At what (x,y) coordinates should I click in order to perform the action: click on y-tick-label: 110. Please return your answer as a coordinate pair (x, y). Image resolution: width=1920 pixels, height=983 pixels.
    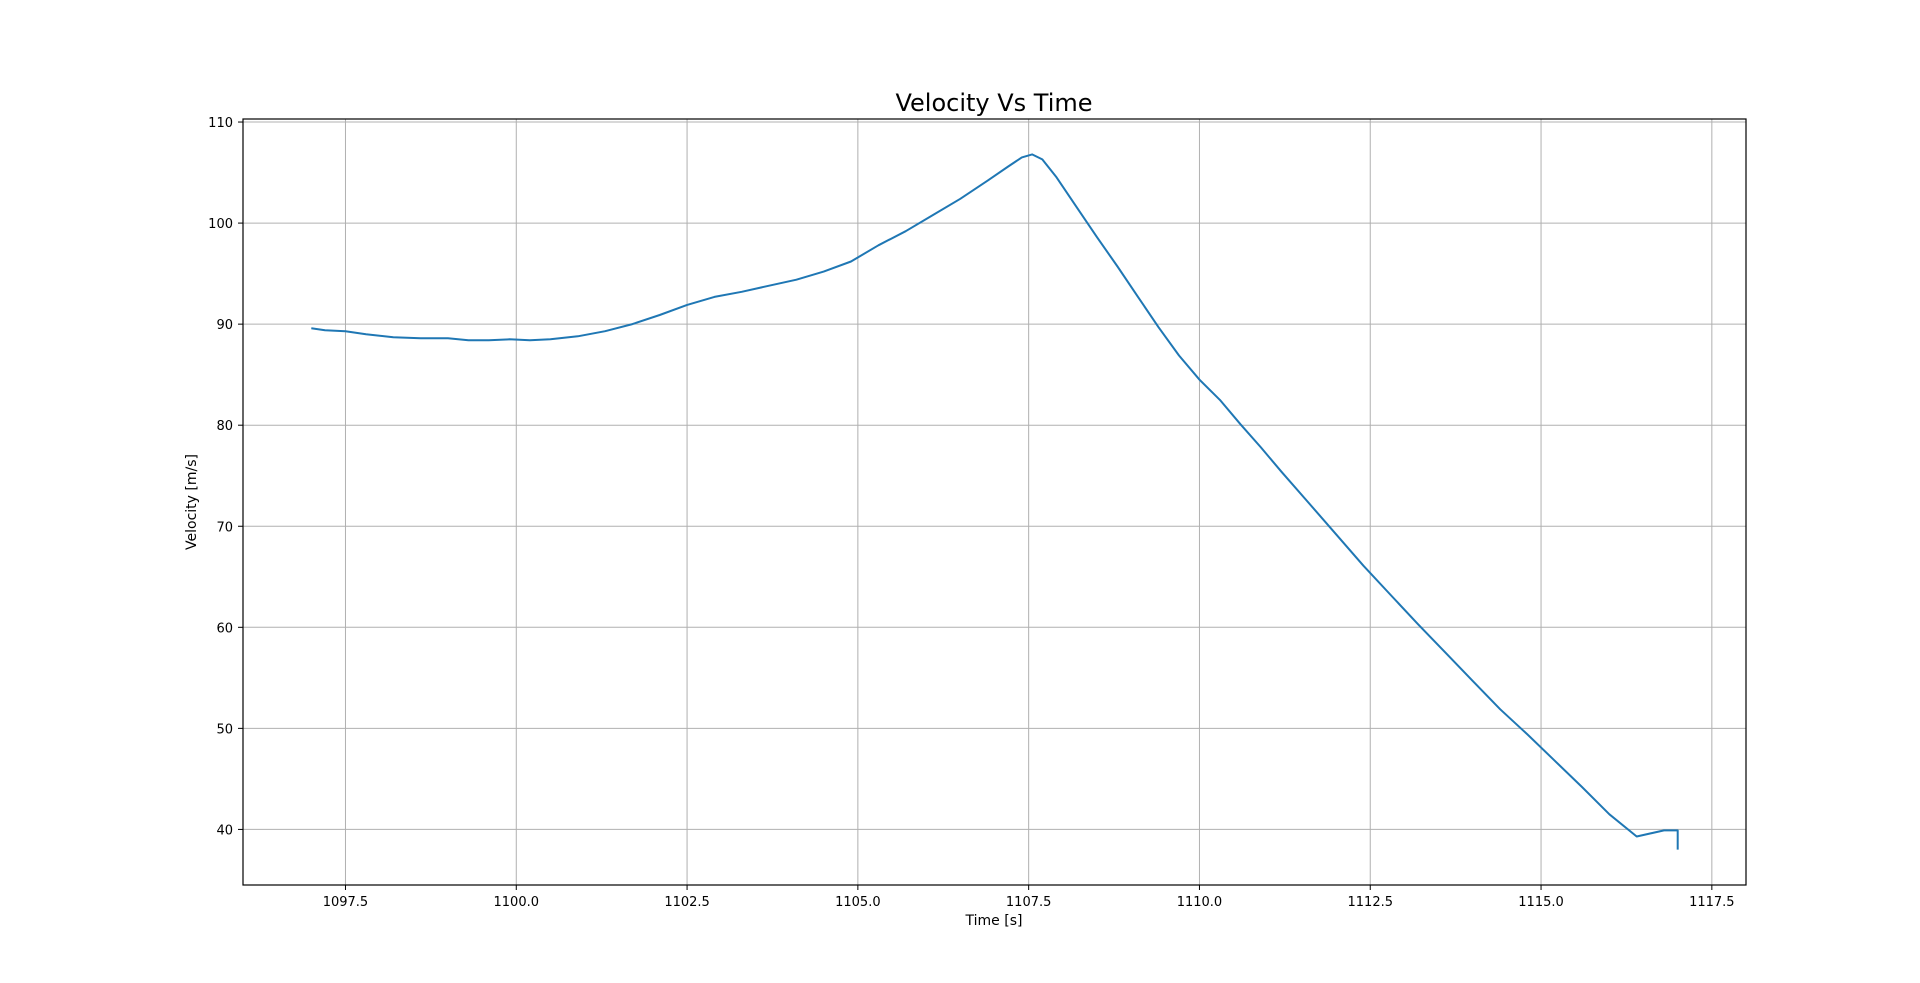
    Looking at the image, I should click on (220, 123).